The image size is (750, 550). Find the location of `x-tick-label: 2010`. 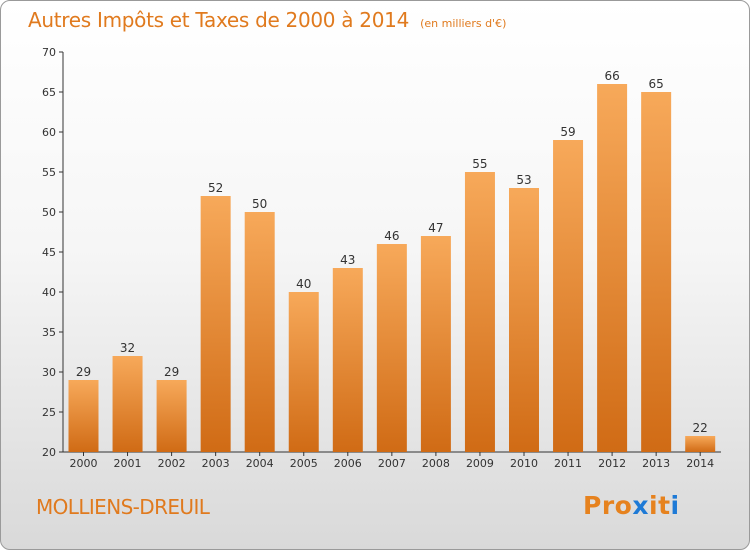

x-tick-label: 2010 is located at coordinates (524, 463).